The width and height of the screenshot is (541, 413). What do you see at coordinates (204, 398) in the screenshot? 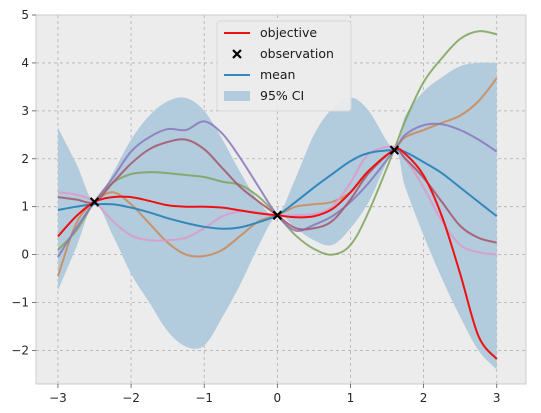
I see `x-tick-label: −1` at bounding box center [204, 398].